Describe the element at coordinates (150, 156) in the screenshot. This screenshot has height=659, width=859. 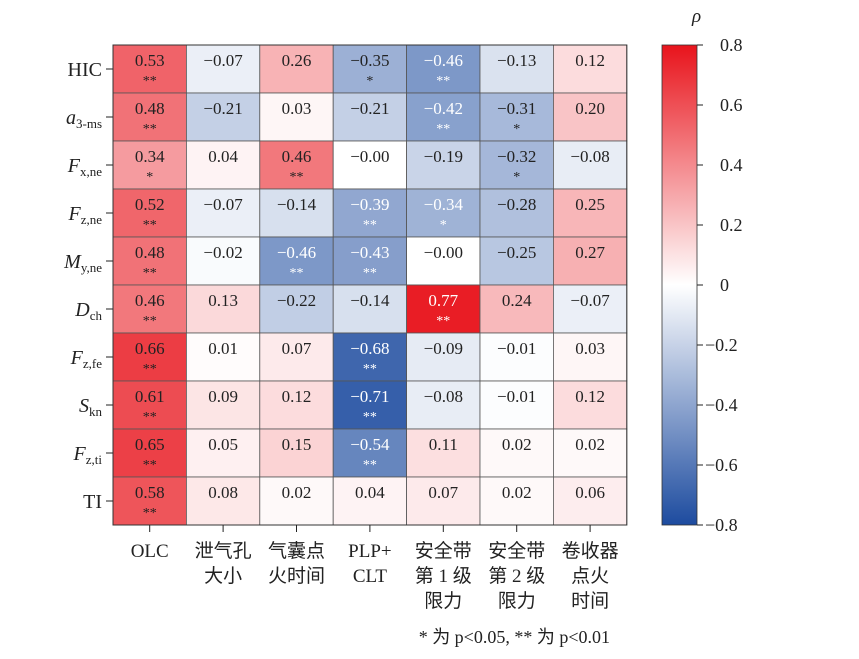
I see `cell-value-label: 0.34` at that location.